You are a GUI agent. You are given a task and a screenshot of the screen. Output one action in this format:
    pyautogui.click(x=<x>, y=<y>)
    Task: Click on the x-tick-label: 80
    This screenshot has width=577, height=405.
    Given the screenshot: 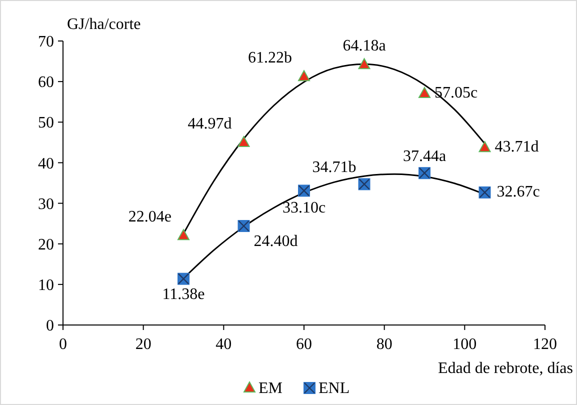 What is the action you would take?
    pyautogui.click(x=384, y=344)
    